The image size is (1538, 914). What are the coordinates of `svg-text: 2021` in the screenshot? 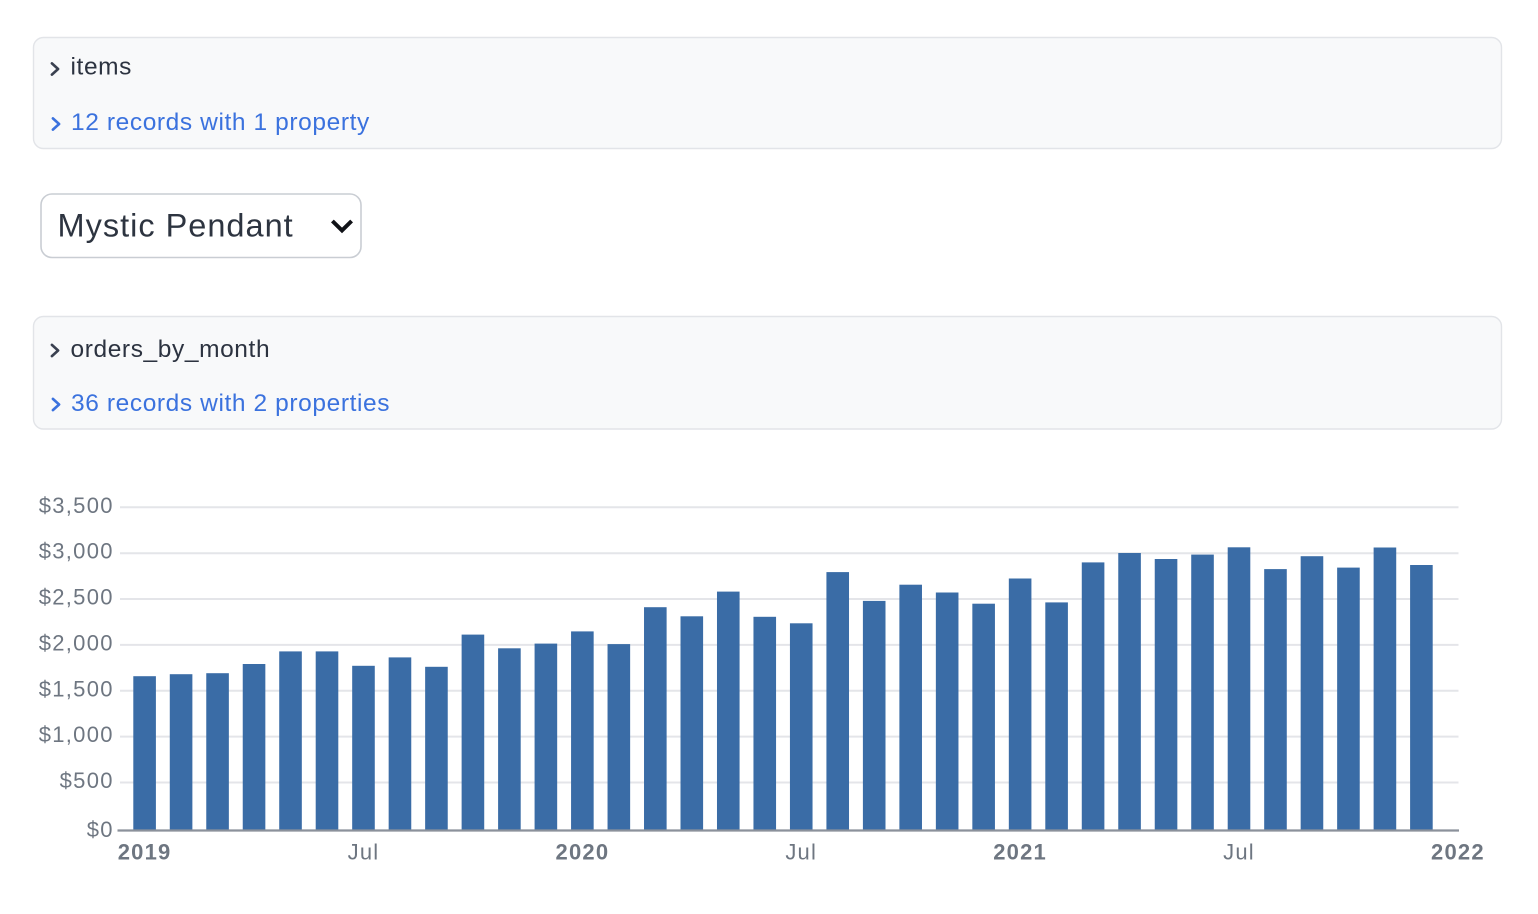 It's located at (1020, 852).